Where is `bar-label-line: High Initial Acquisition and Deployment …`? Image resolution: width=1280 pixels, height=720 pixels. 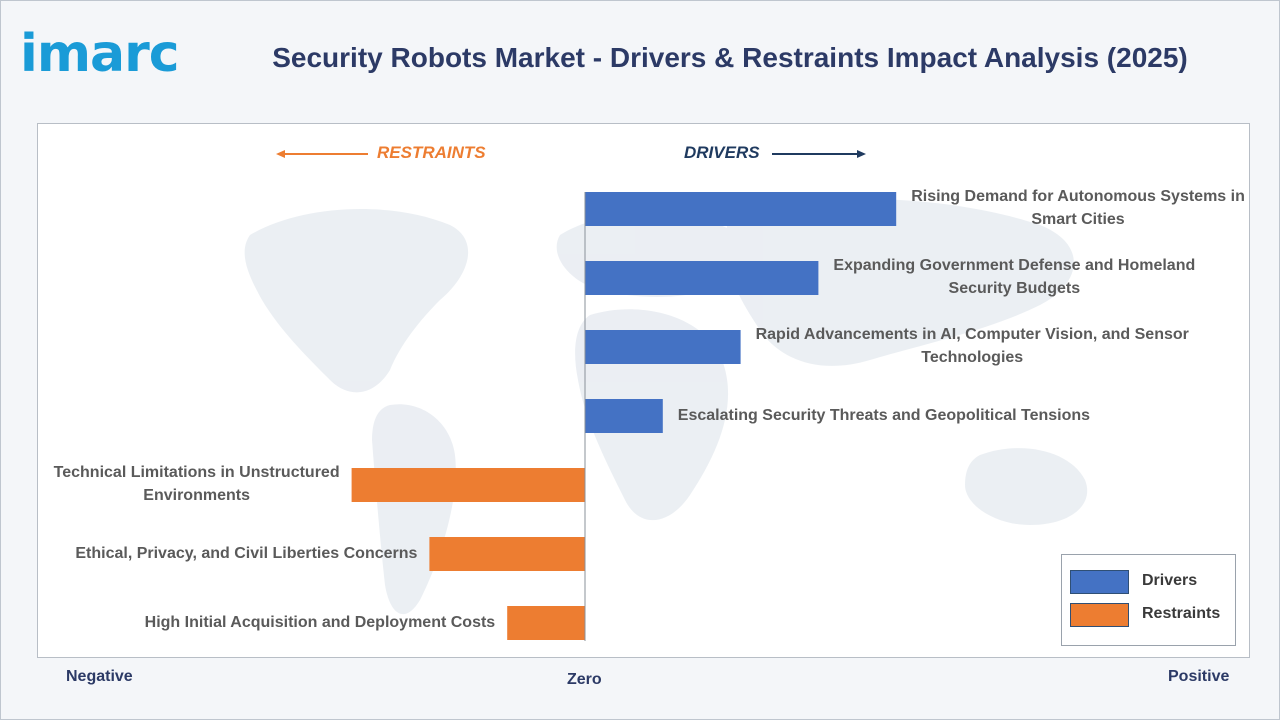 bar-label-line: High Initial Acquisition and Deployment … is located at coordinates (320, 622).